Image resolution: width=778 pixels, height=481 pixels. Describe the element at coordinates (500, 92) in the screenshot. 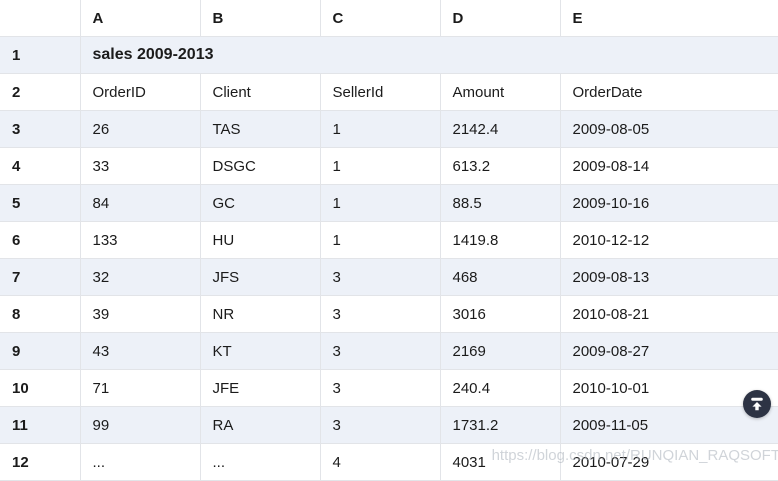

I see `cell-d2: Amount` at that location.